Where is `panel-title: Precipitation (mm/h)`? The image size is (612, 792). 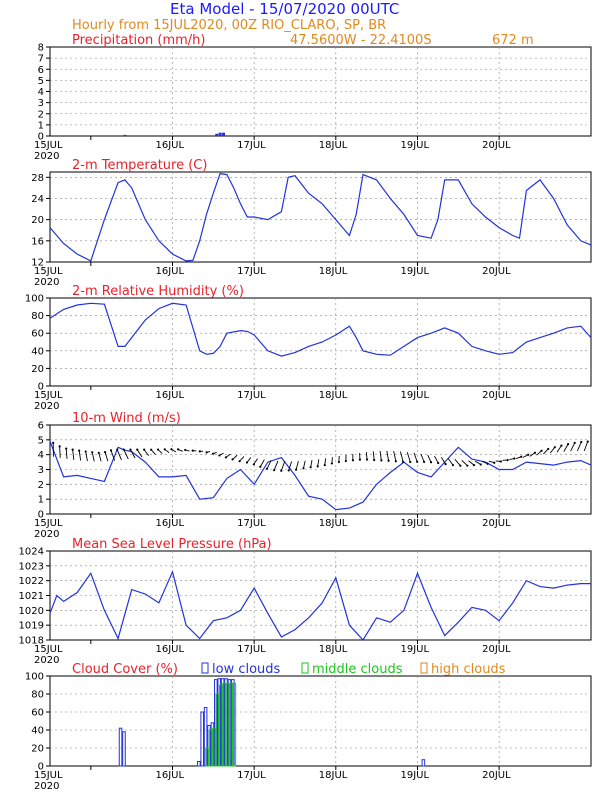 panel-title: Precipitation (mm/h) is located at coordinates (138, 40).